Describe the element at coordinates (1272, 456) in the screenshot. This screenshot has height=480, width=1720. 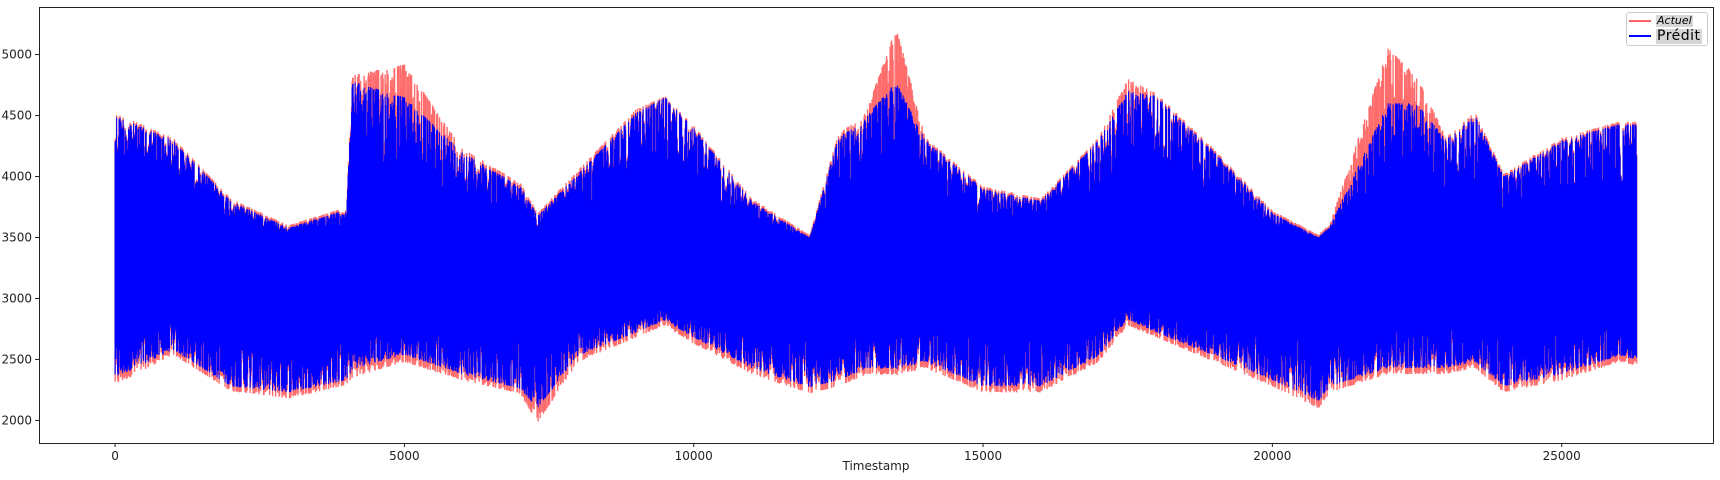
I see `x-tick-label: 20000` at that location.